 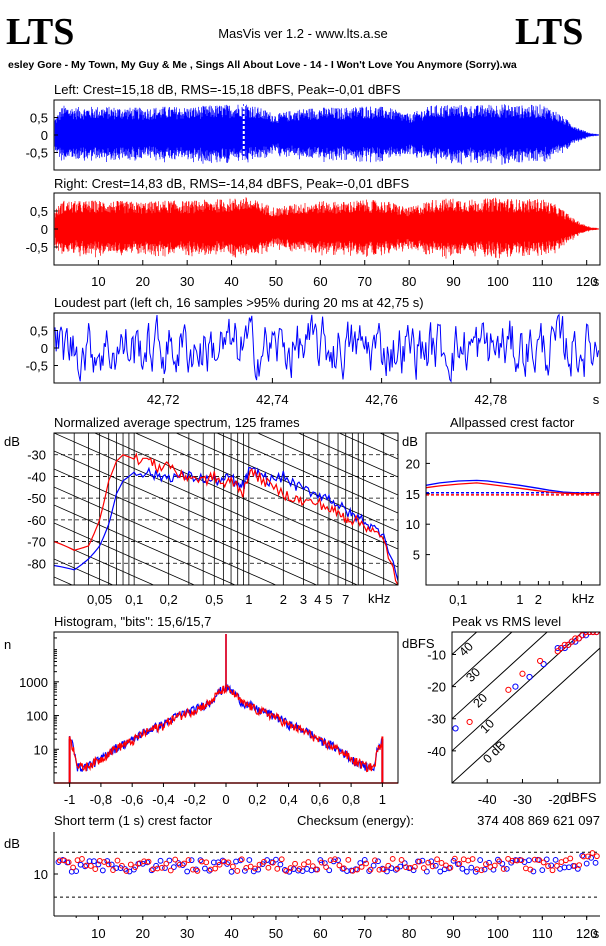 I want to click on left-waveform-frame, so click(x=327, y=135).